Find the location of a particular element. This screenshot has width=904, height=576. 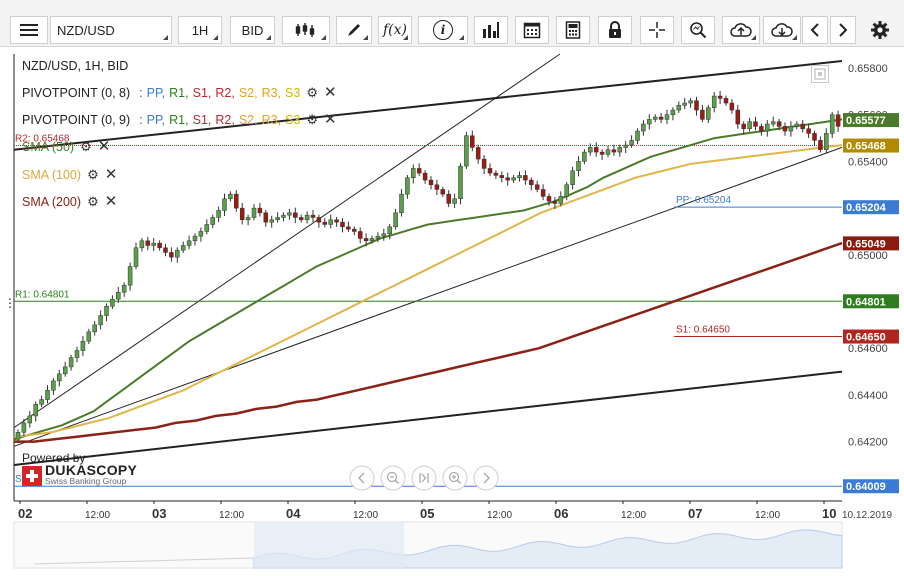

pivot2-close-icon: ✕ is located at coordinates (330, 119).